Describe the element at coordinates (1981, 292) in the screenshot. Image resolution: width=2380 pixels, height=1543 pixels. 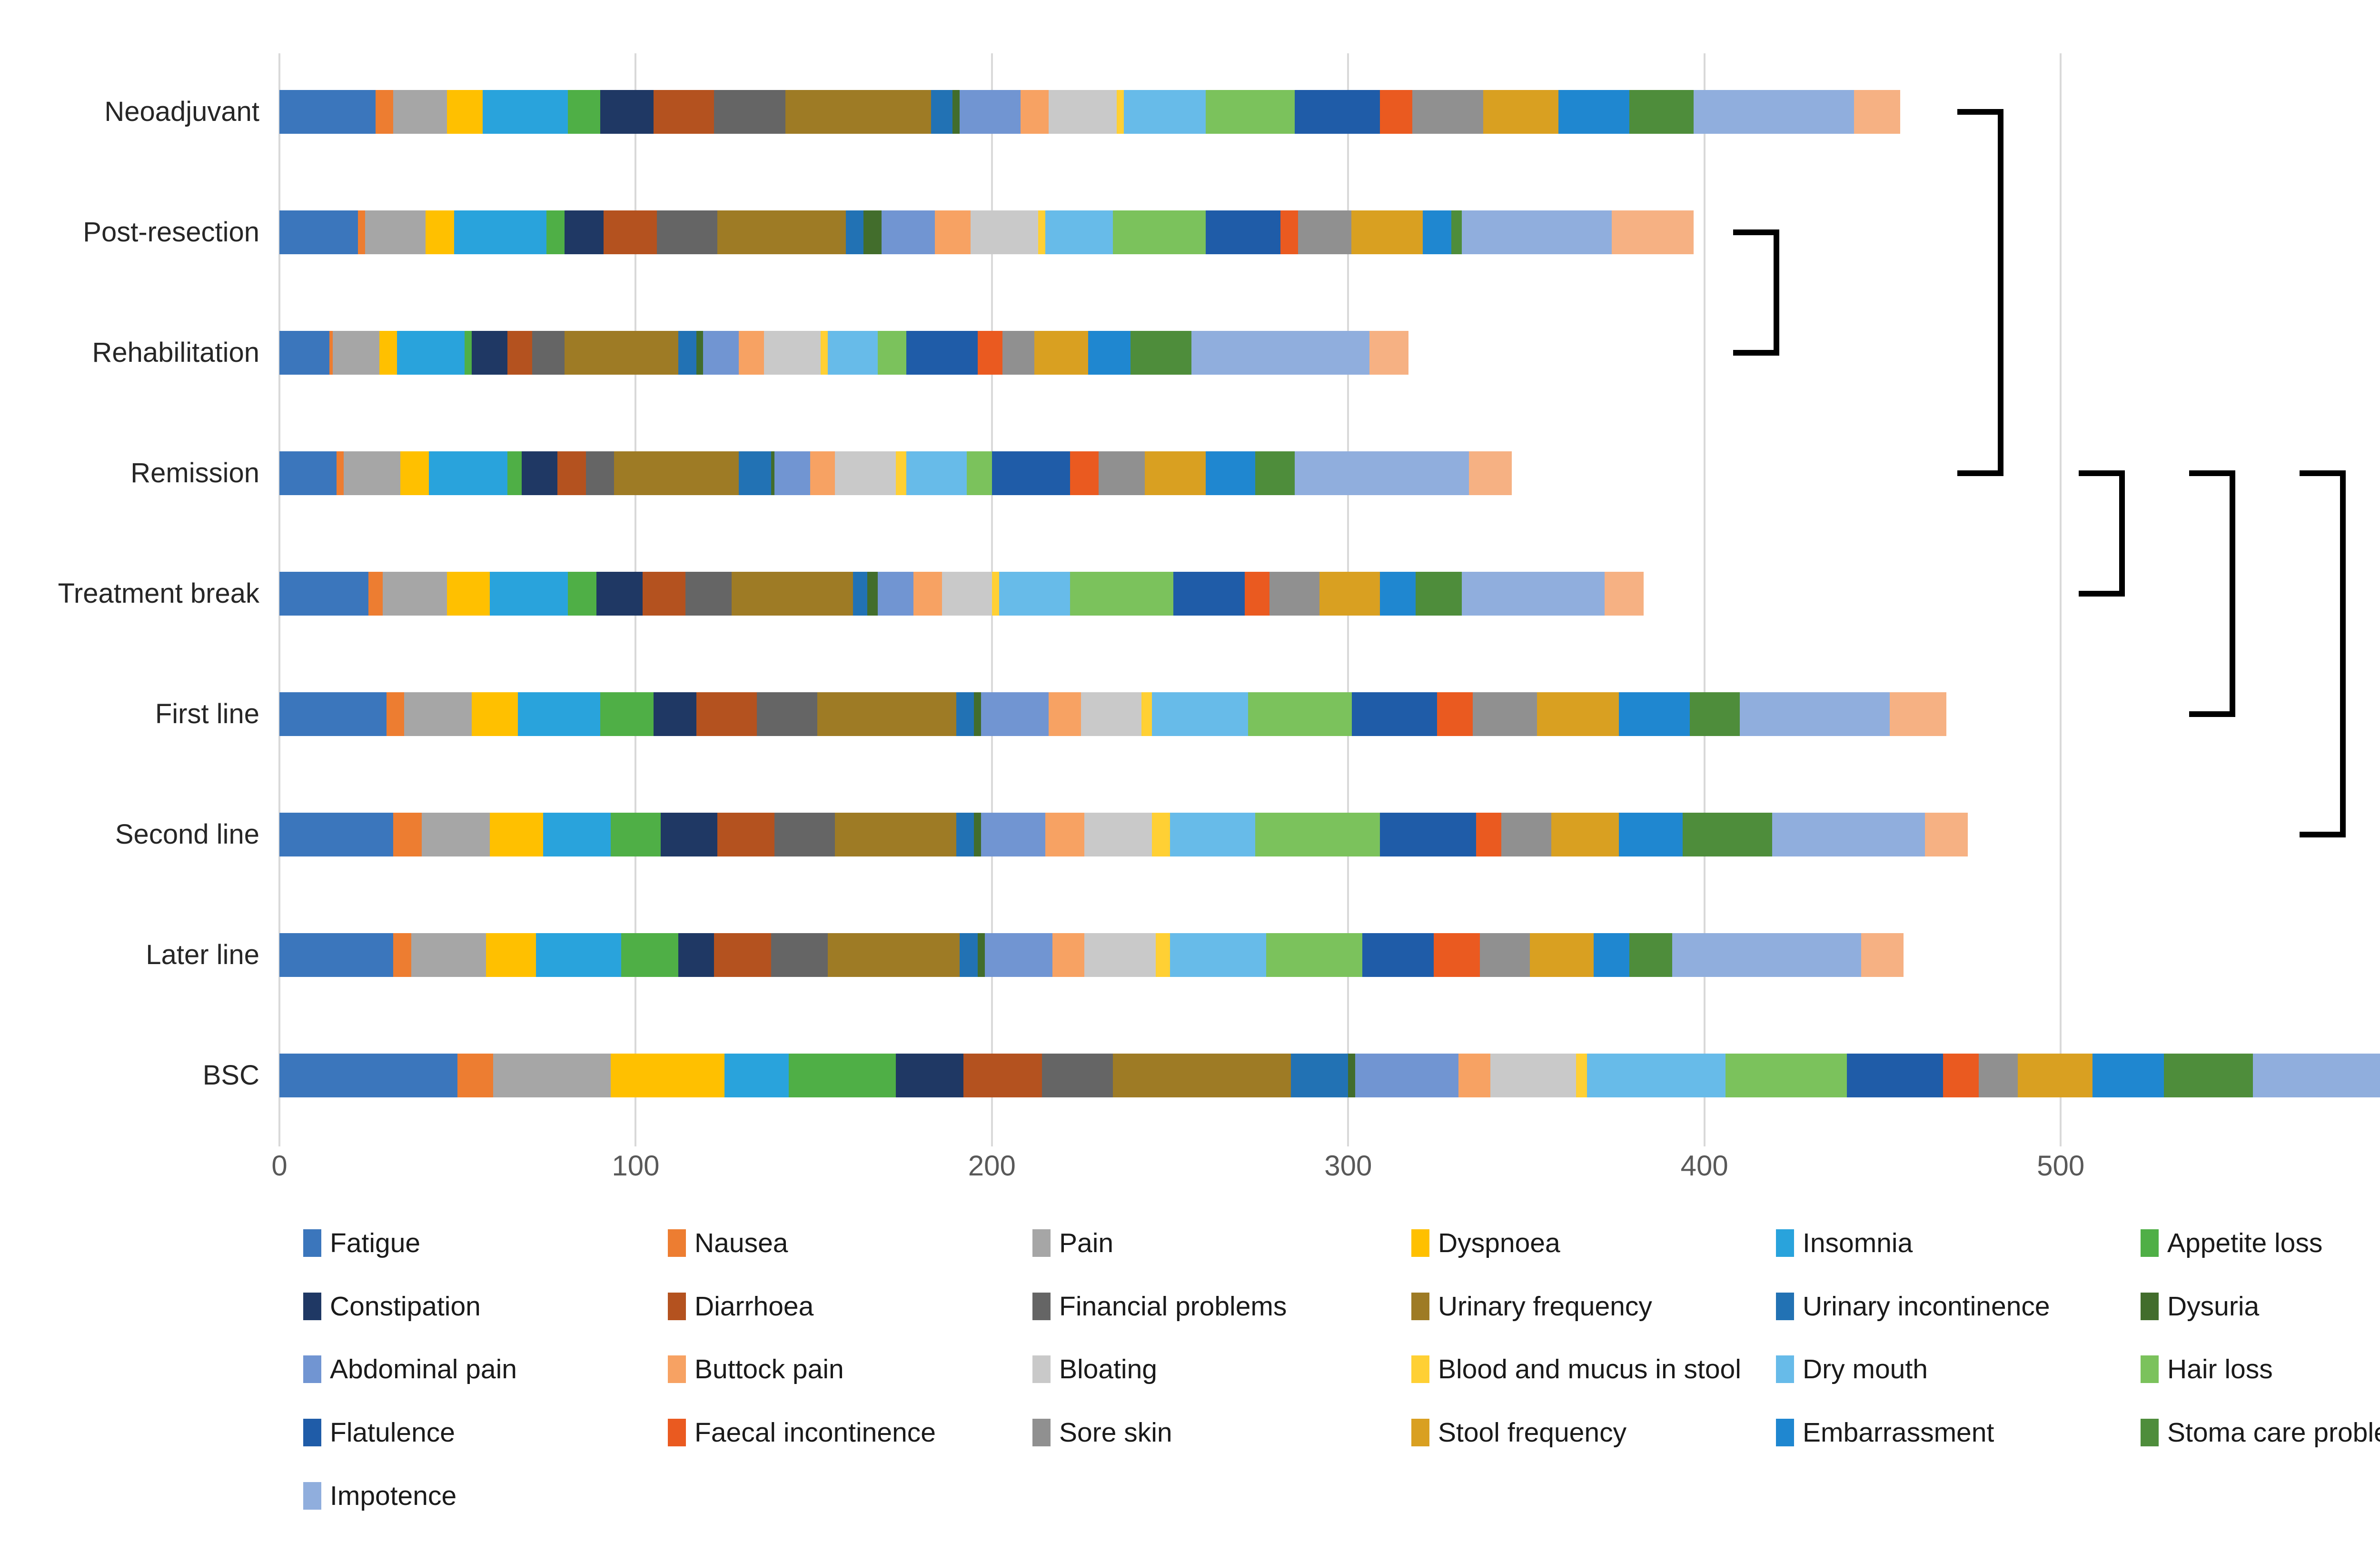
I see `bracket-neoadjuvant-vs-remission` at that location.